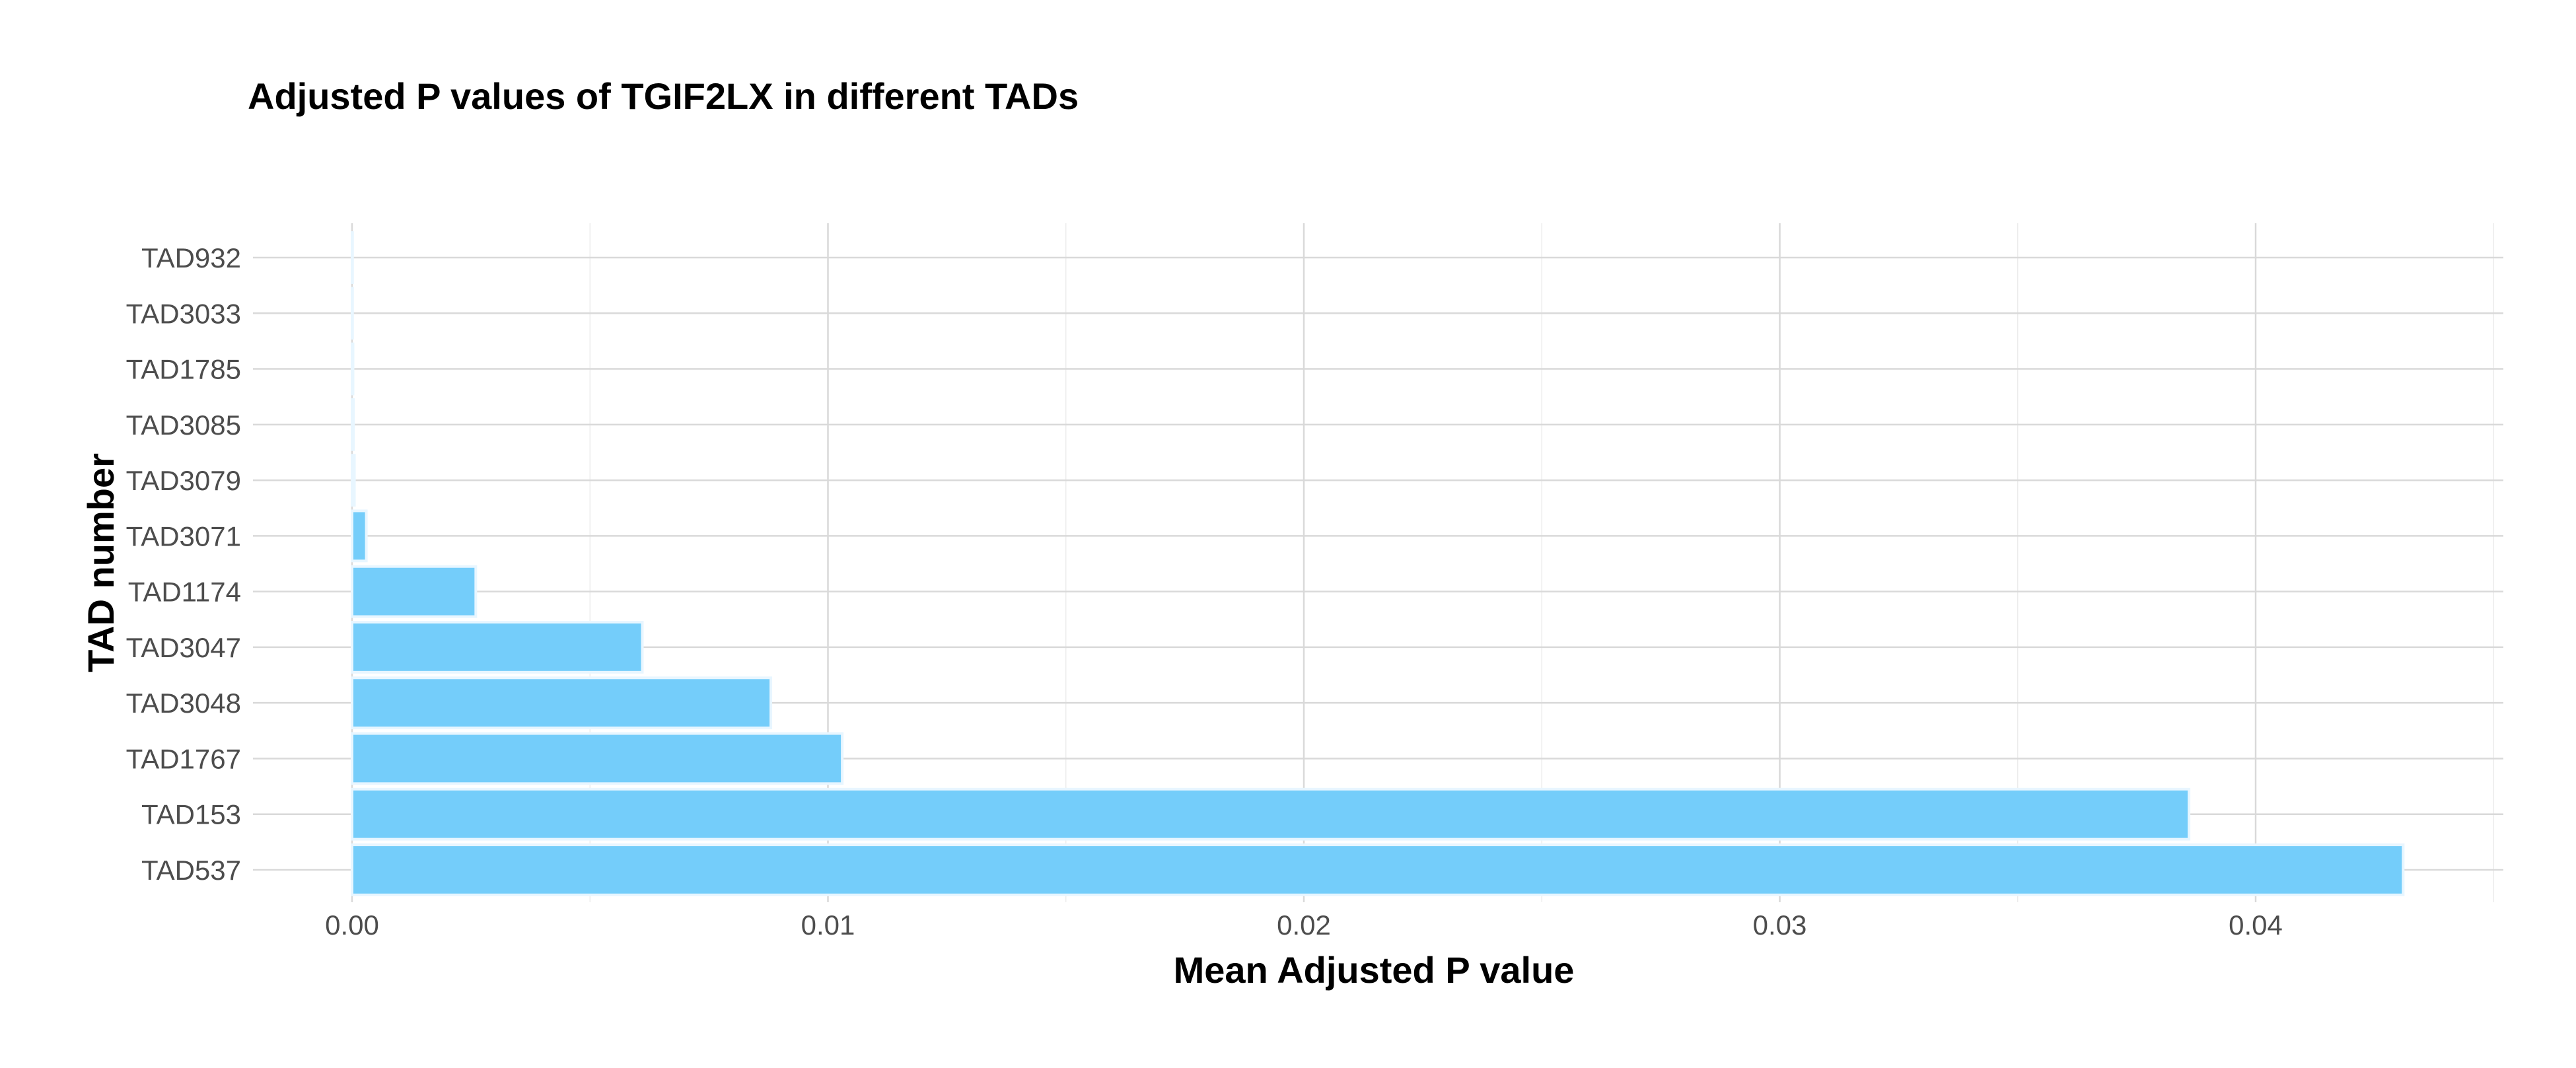 Image resolution: width=2576 pixels, height=1068 pixels. Describe the element at coordinates (360, 536) in the screenshot. I see `bar-TAD3071` at that location.